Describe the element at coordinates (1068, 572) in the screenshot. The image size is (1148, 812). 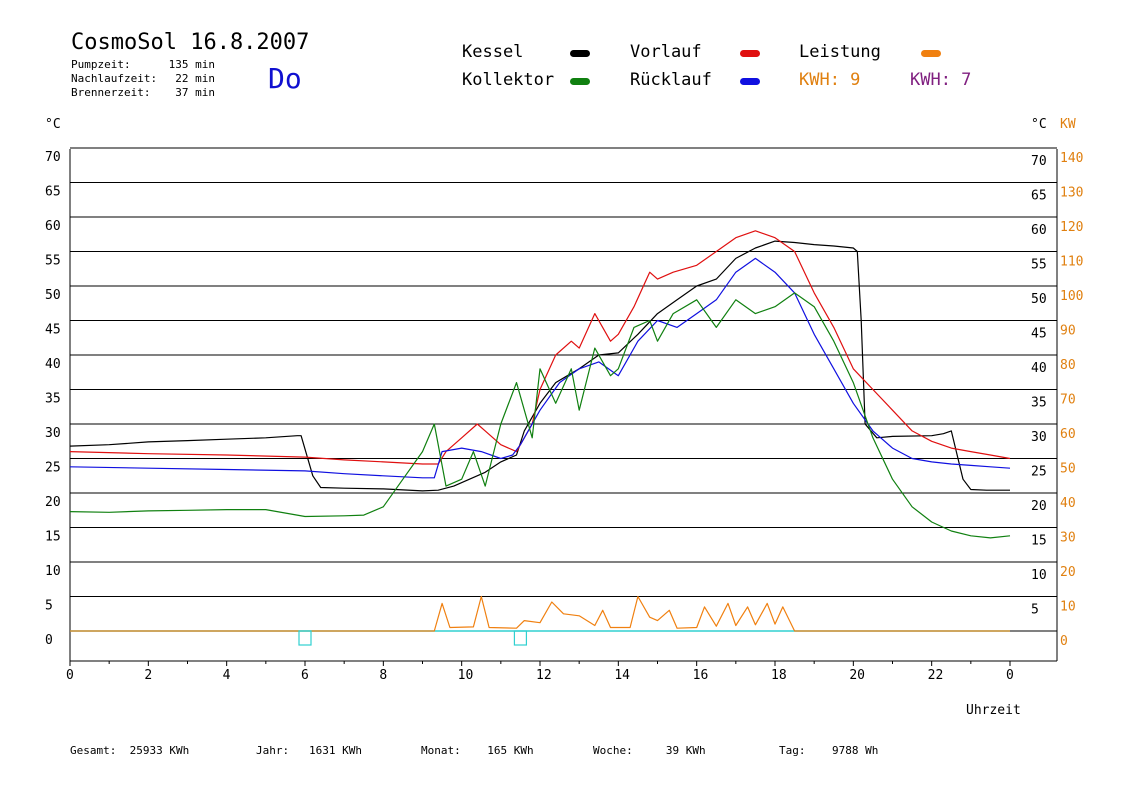
I see `y-tick-label-kw: 20` at that location.